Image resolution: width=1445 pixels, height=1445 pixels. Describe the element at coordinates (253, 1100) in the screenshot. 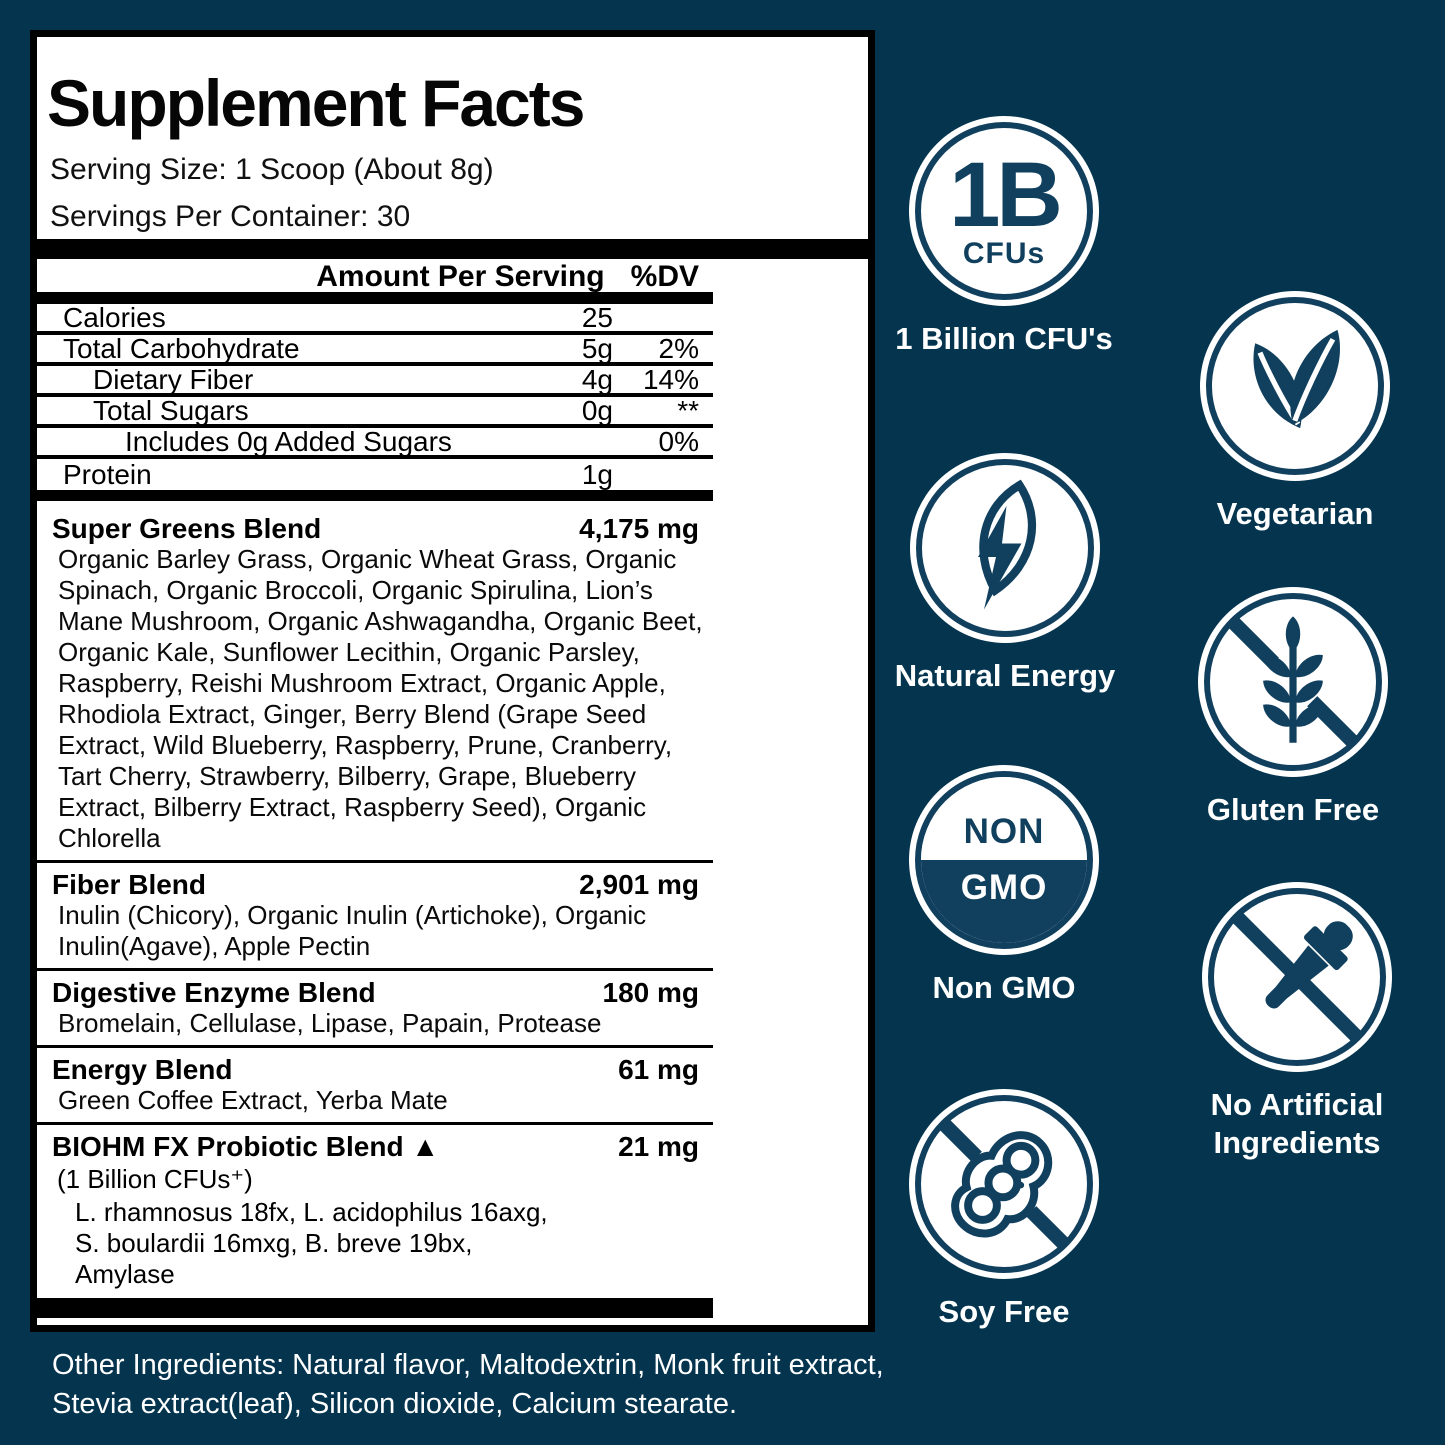

I see `blend-ingredients: Green Coffee Extract, Yerba Mate` at that location.